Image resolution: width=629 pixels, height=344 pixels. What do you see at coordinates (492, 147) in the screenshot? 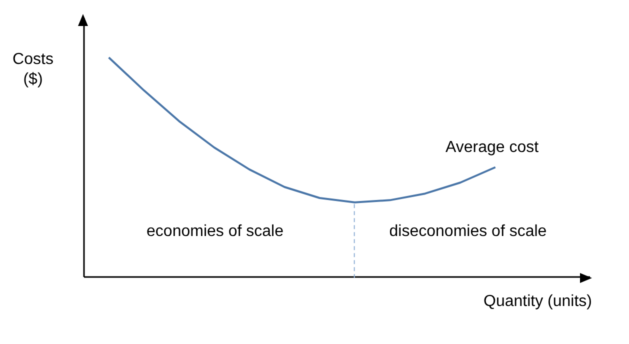
I see `series-label: Average cost` at bounding box center [492, 147].